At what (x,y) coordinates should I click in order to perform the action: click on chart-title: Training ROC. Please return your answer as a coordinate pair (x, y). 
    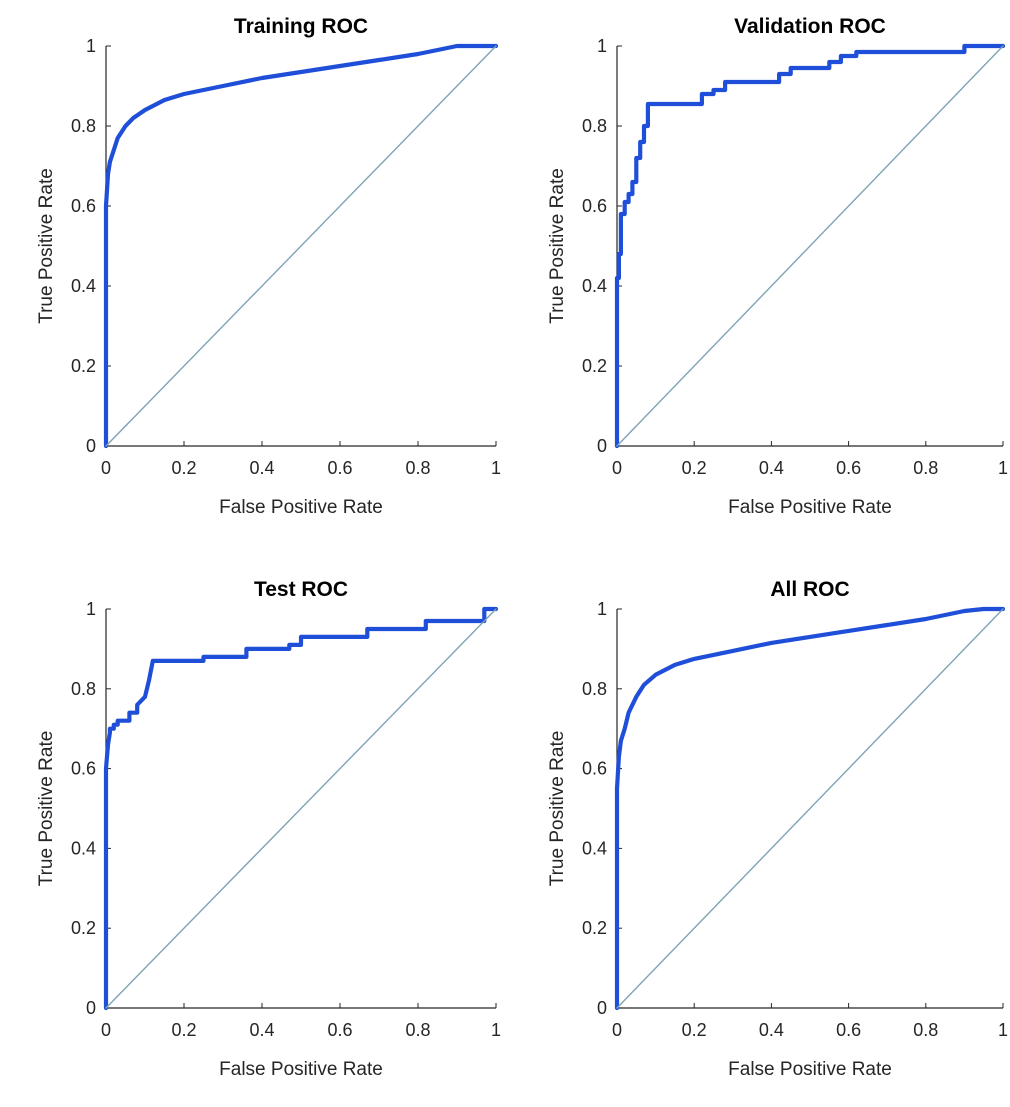
    Looking at the image, I should click on (301, 26).